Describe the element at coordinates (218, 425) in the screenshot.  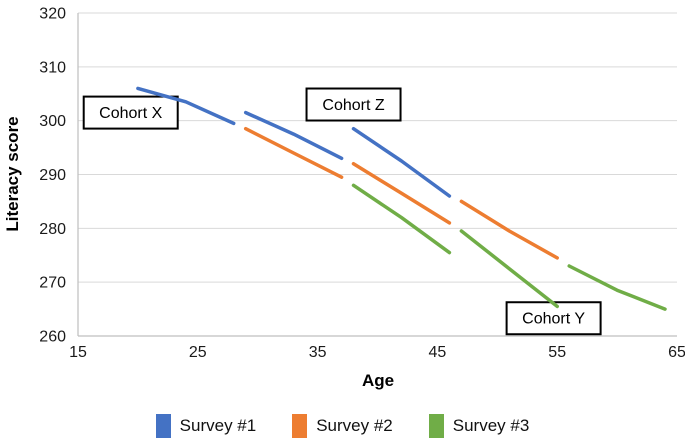
I see `legend-label: Survey #1` at that location.